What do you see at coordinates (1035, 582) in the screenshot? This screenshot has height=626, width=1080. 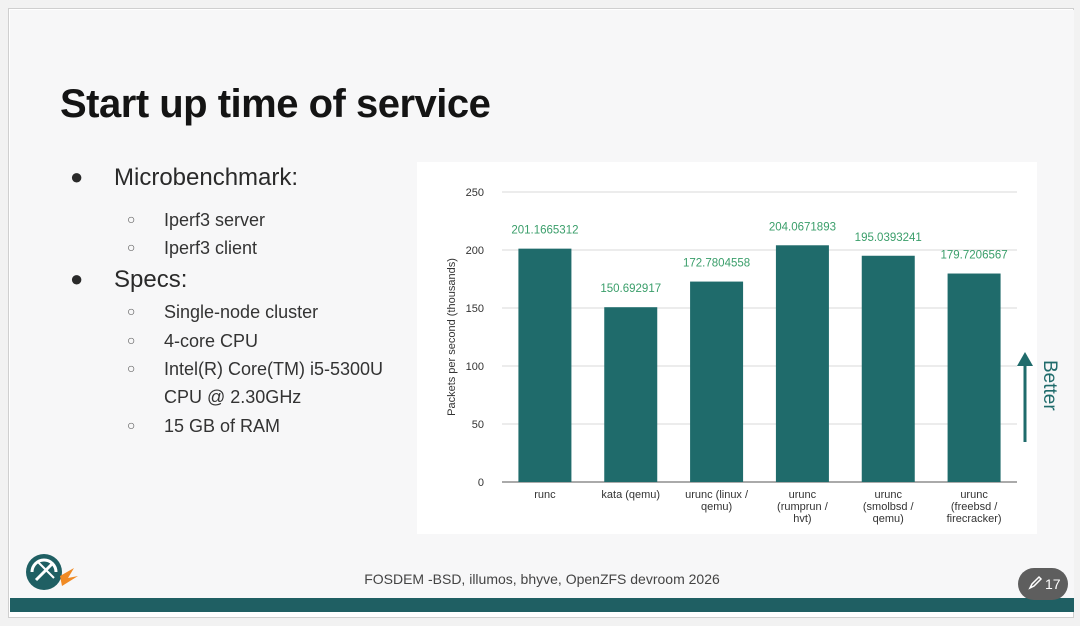 I see `pencil-icon` at bounding box center [1035, 582].